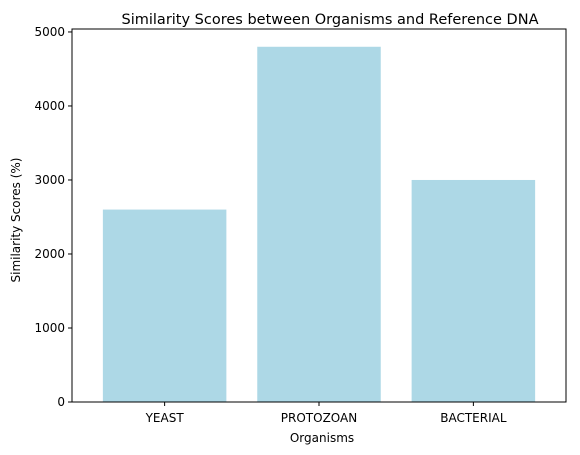 This screenshot has height=455, width=580. Describe the element at coordinates (61, 402) in the screenshot. I see `y-tick-label: 0` at that location.